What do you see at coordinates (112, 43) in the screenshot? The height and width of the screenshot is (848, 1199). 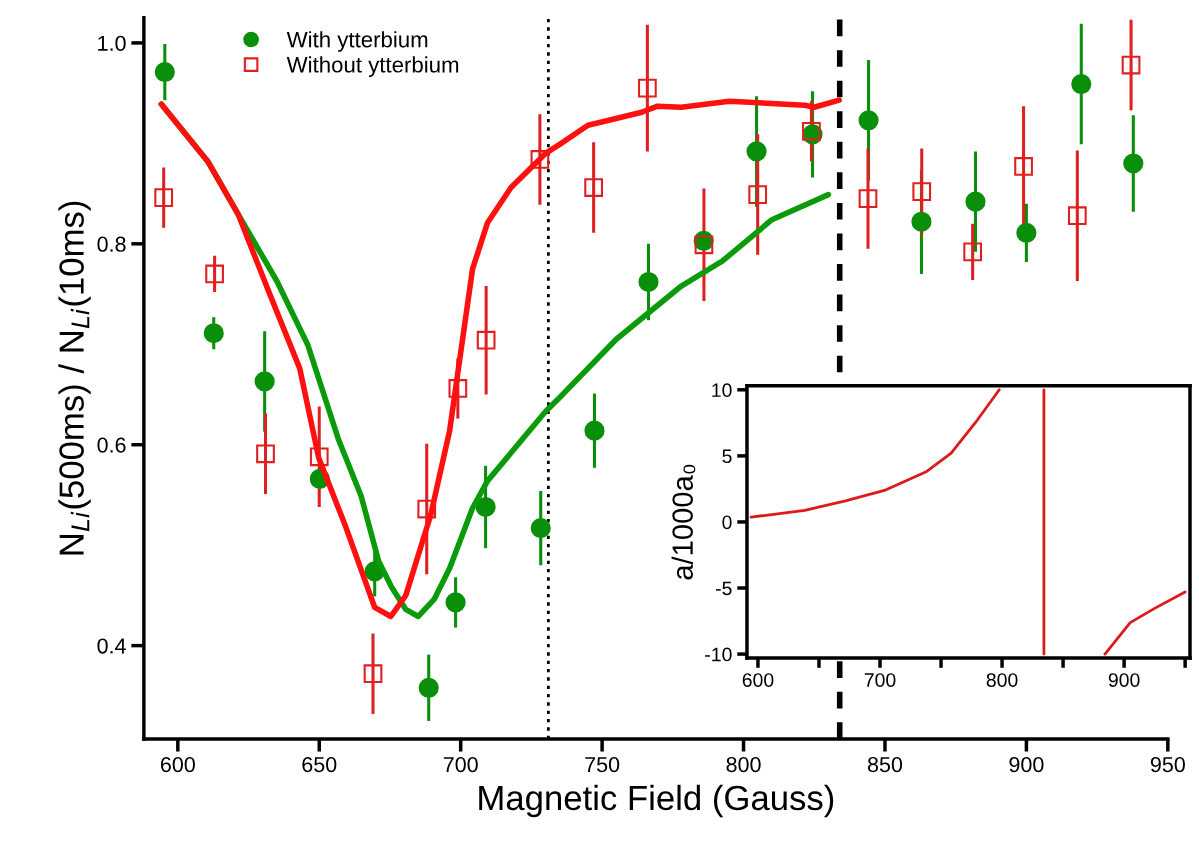 I see `y-tick-label: 1.0` at bounding box center [112, 43].